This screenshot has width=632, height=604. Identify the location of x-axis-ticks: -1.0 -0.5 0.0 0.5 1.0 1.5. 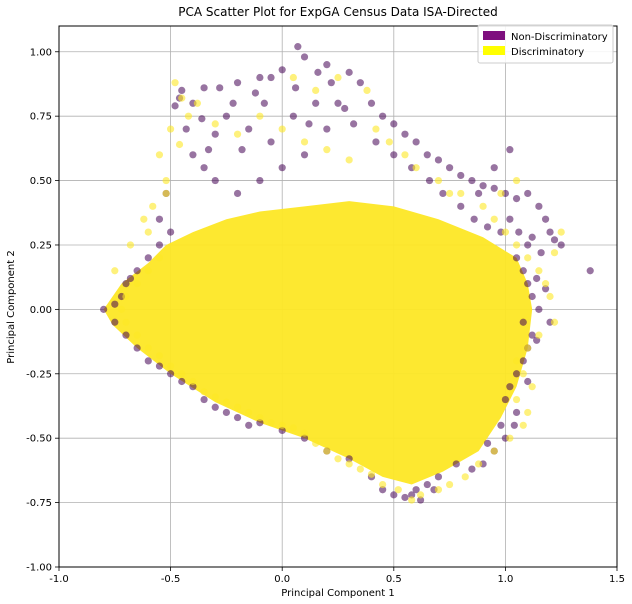
(337, 576).